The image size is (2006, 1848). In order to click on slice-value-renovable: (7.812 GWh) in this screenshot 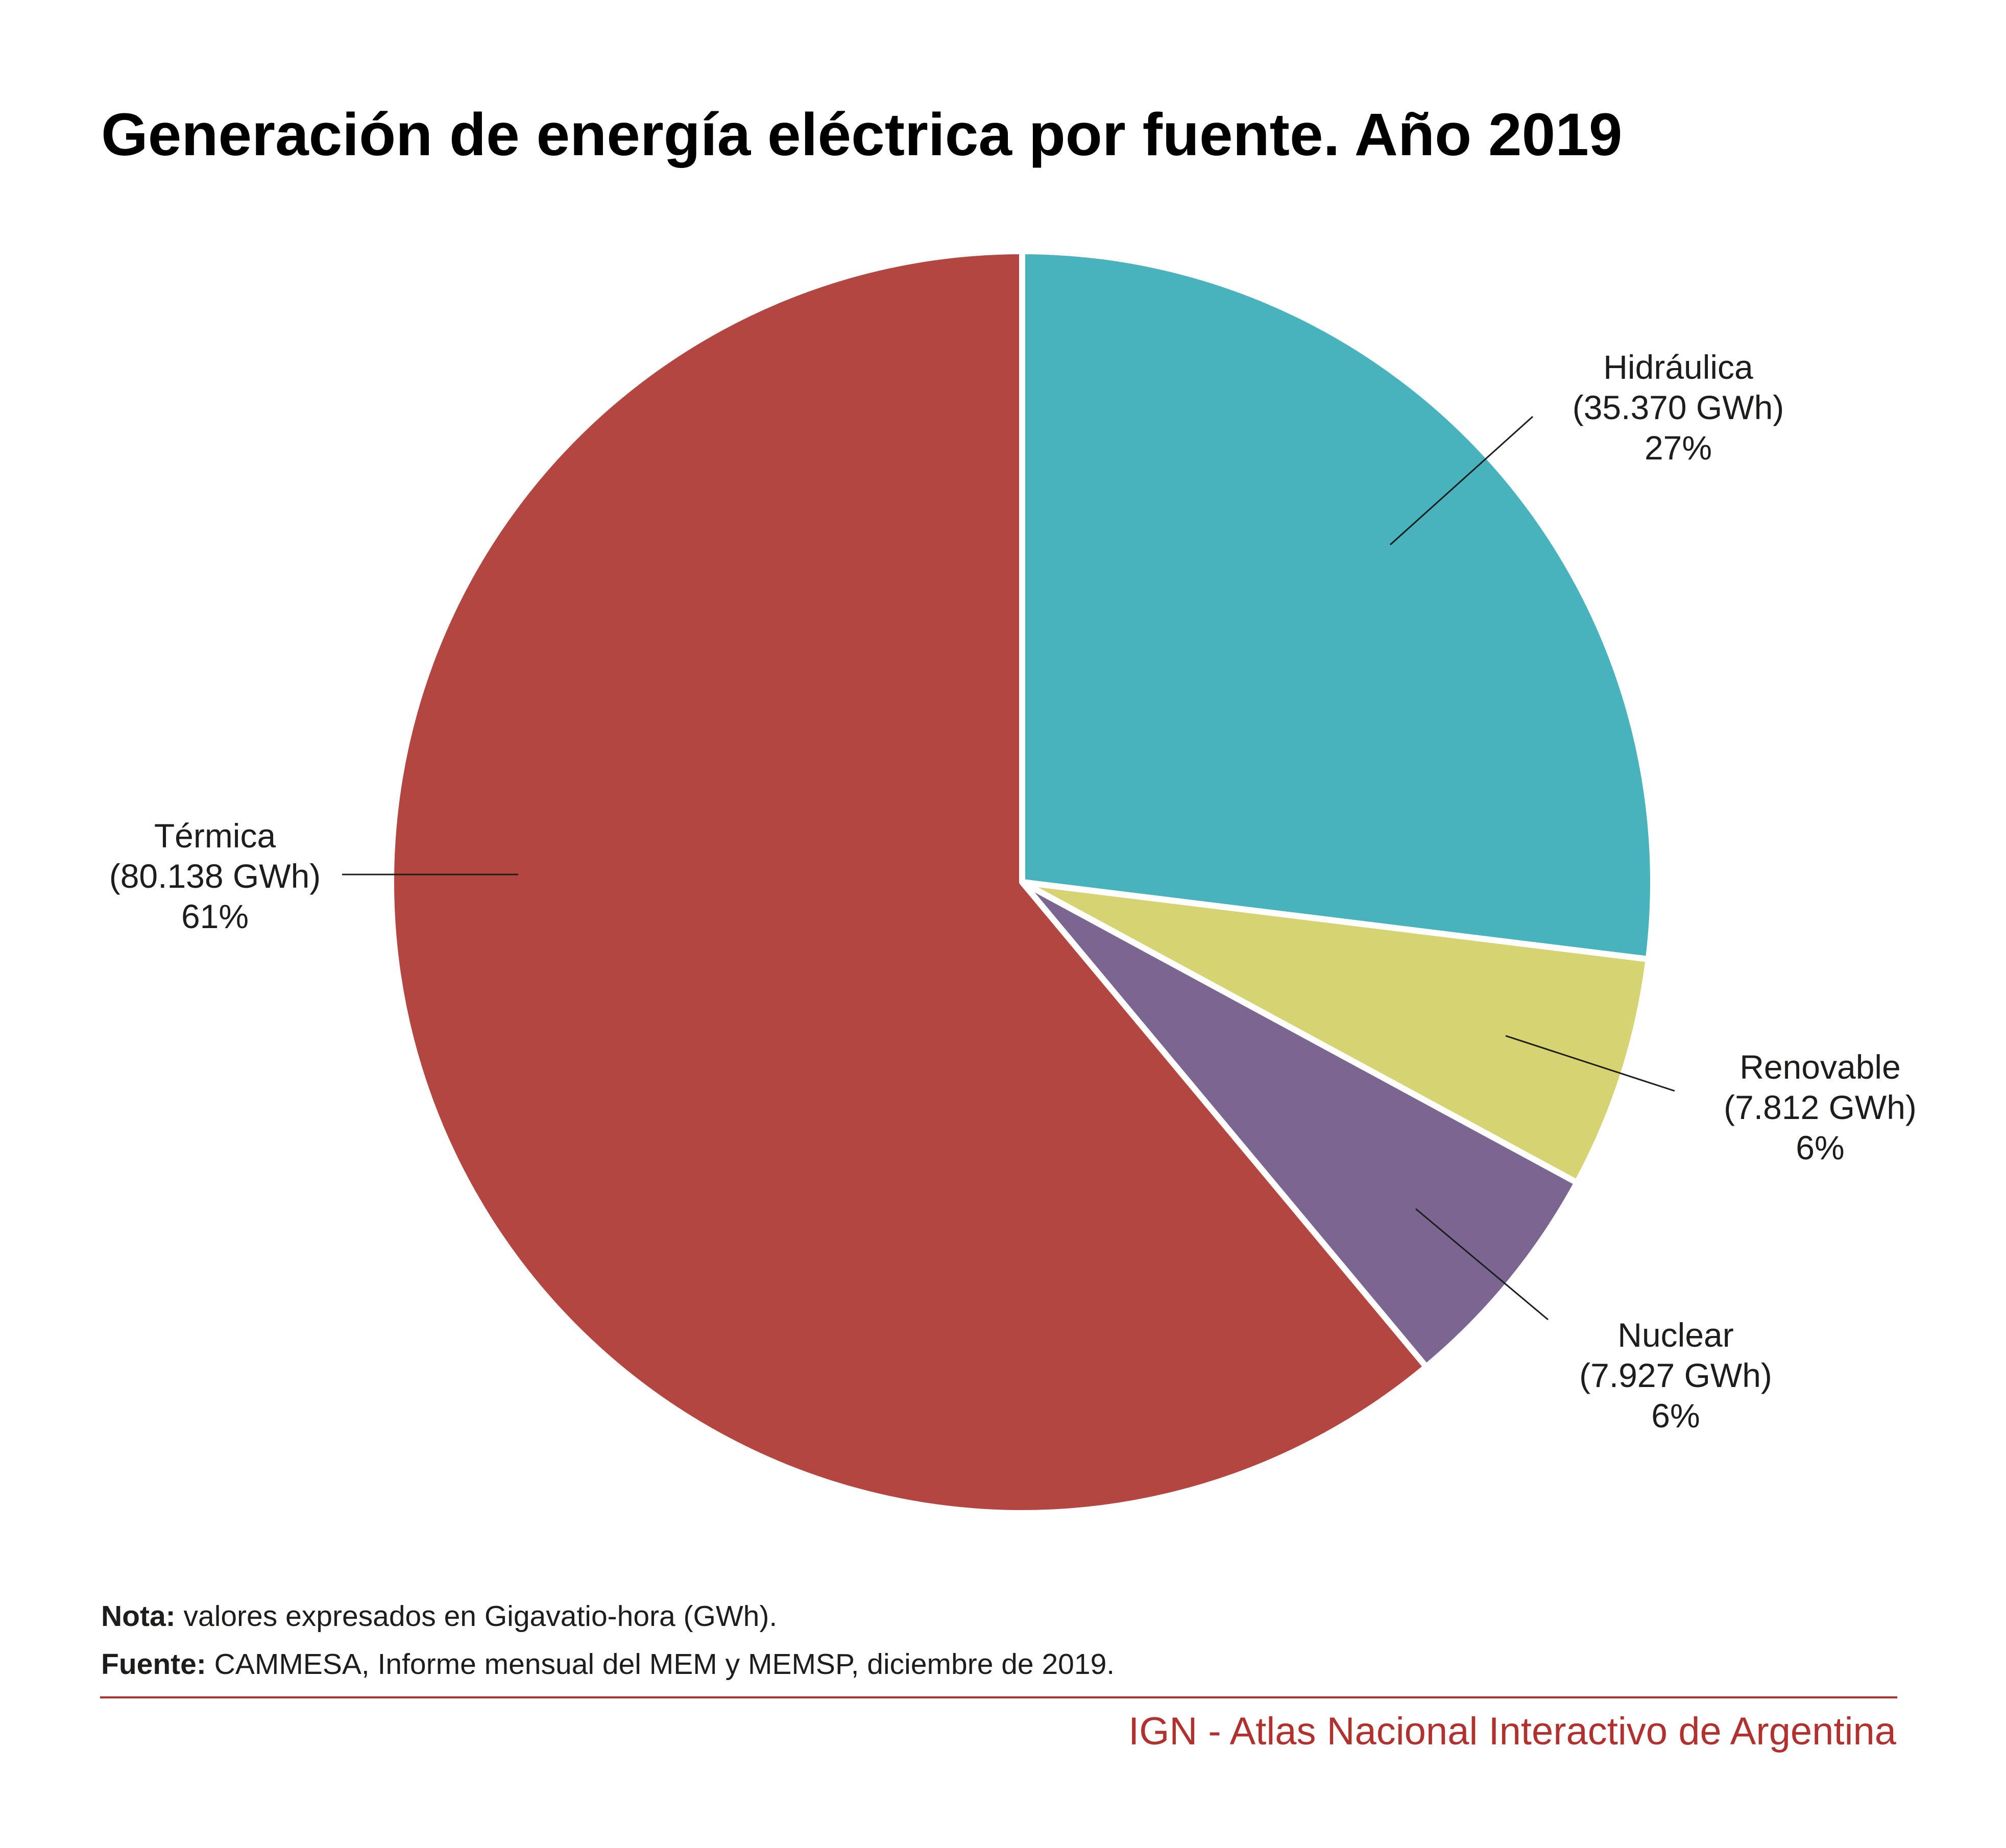, I will do `click(1821, 1107)`.